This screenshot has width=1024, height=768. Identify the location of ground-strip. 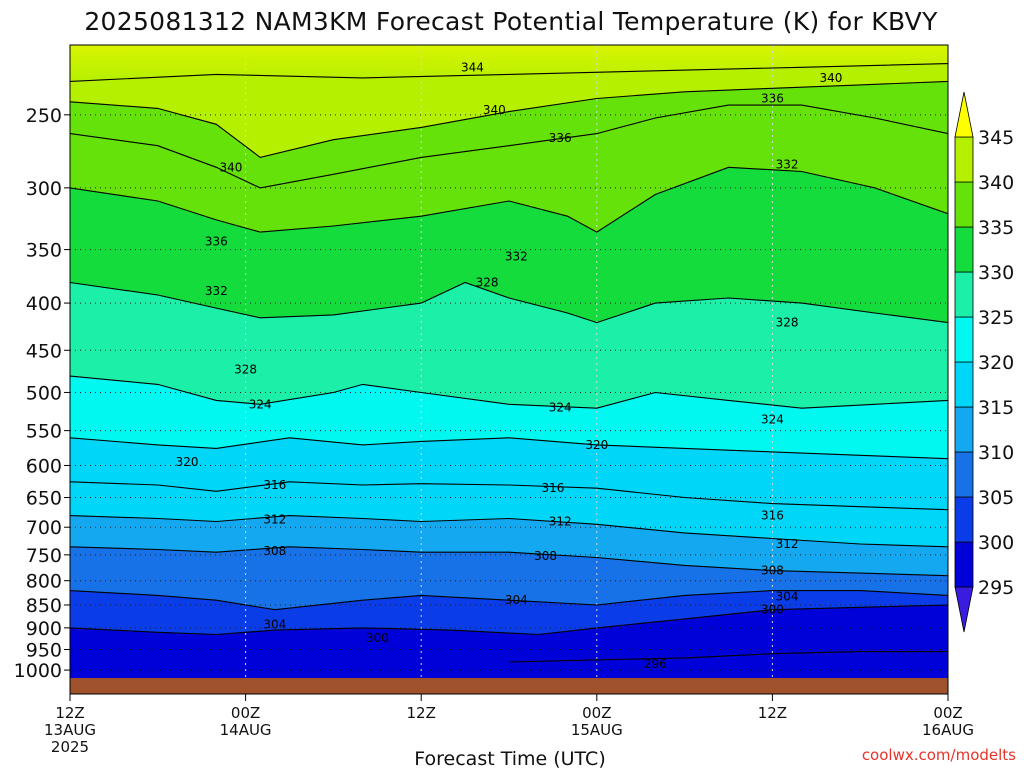
(509, 686).